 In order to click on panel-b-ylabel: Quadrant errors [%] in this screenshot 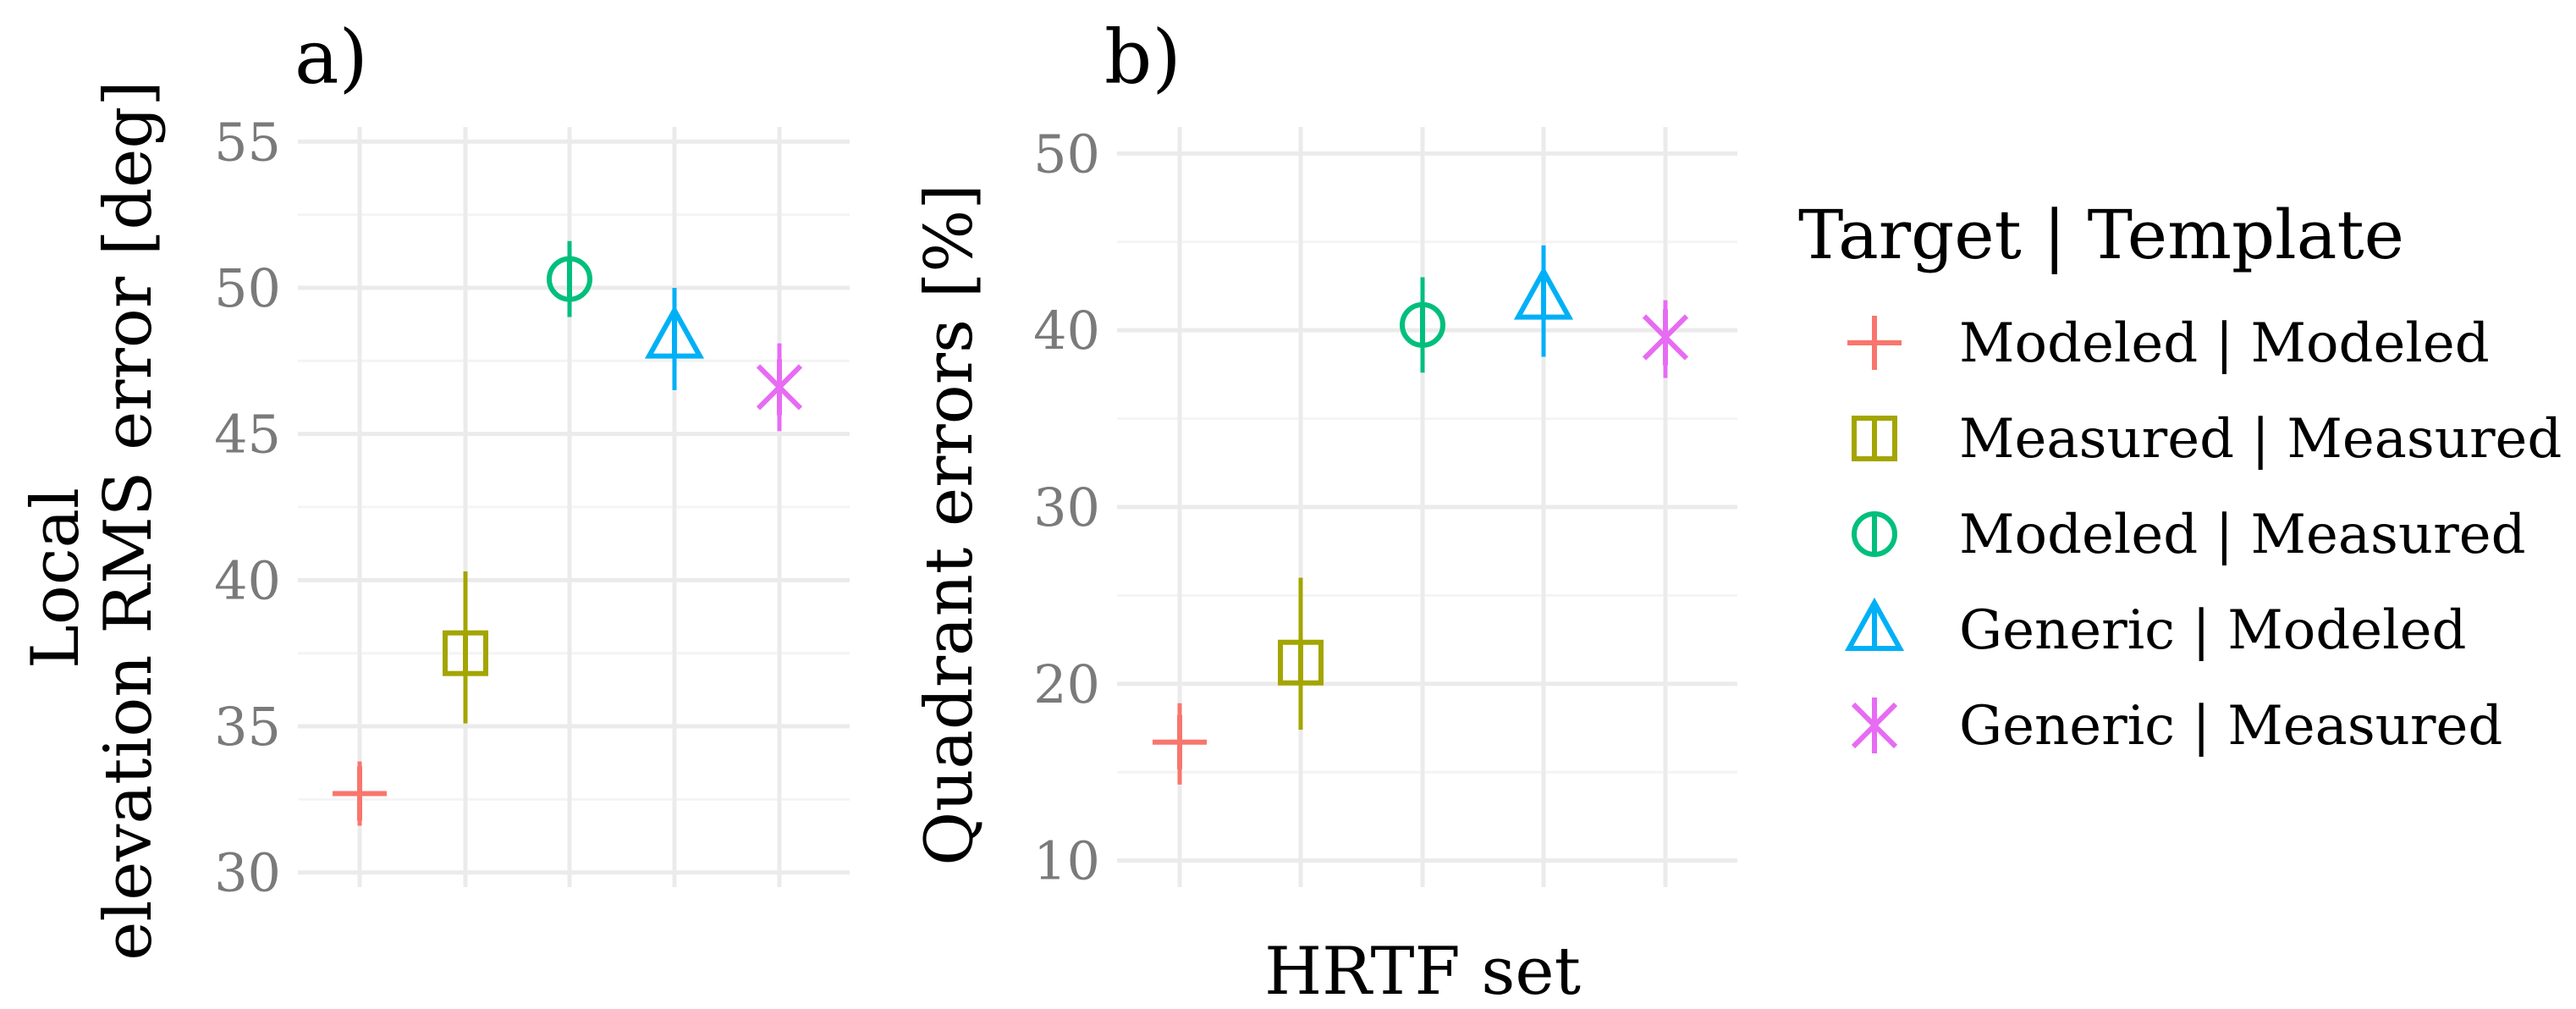, I will do `click(949, 525)`.